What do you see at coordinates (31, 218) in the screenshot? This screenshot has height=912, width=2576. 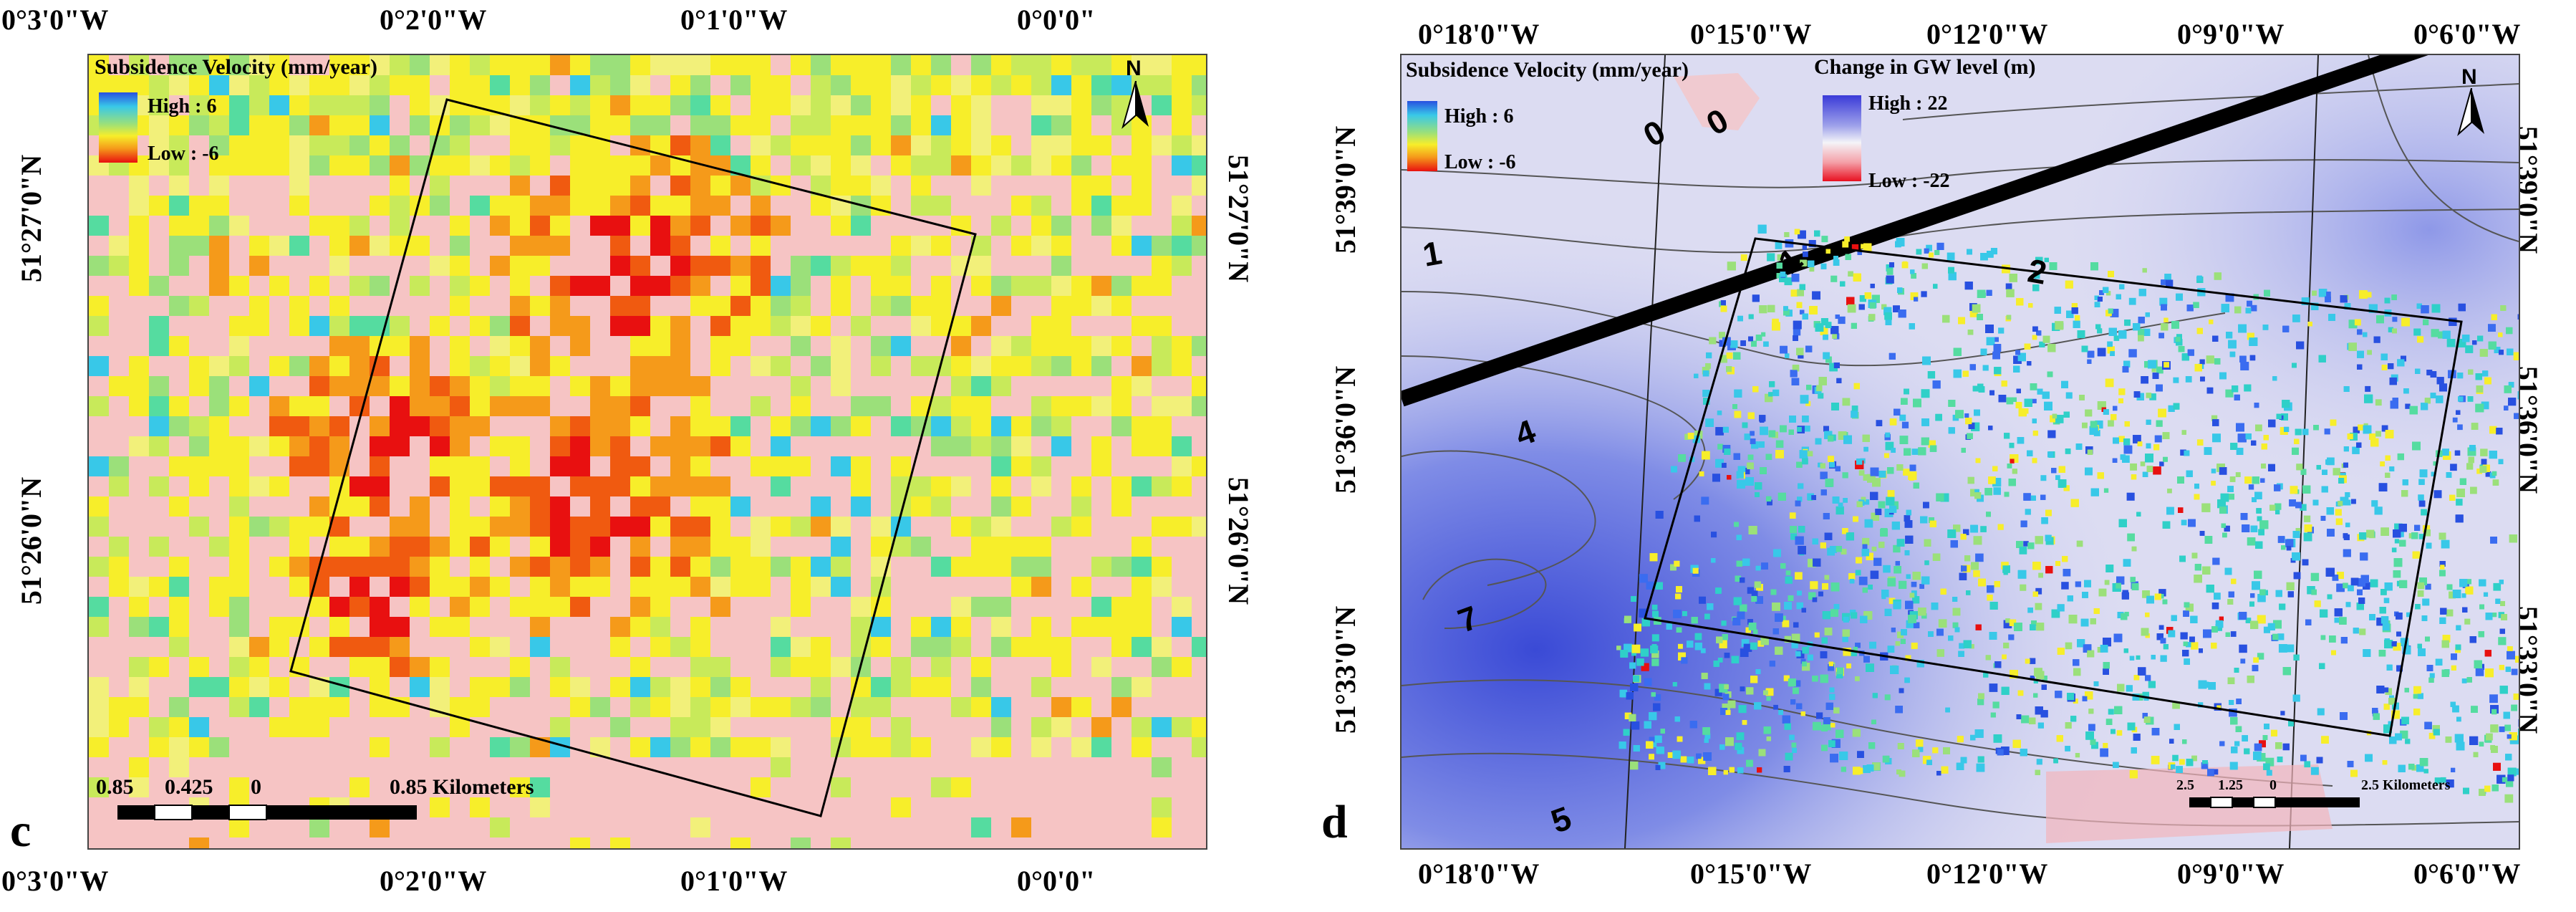 I see `c-left-lat-label: 51°27'0"N` at bounding box center [31, 218].